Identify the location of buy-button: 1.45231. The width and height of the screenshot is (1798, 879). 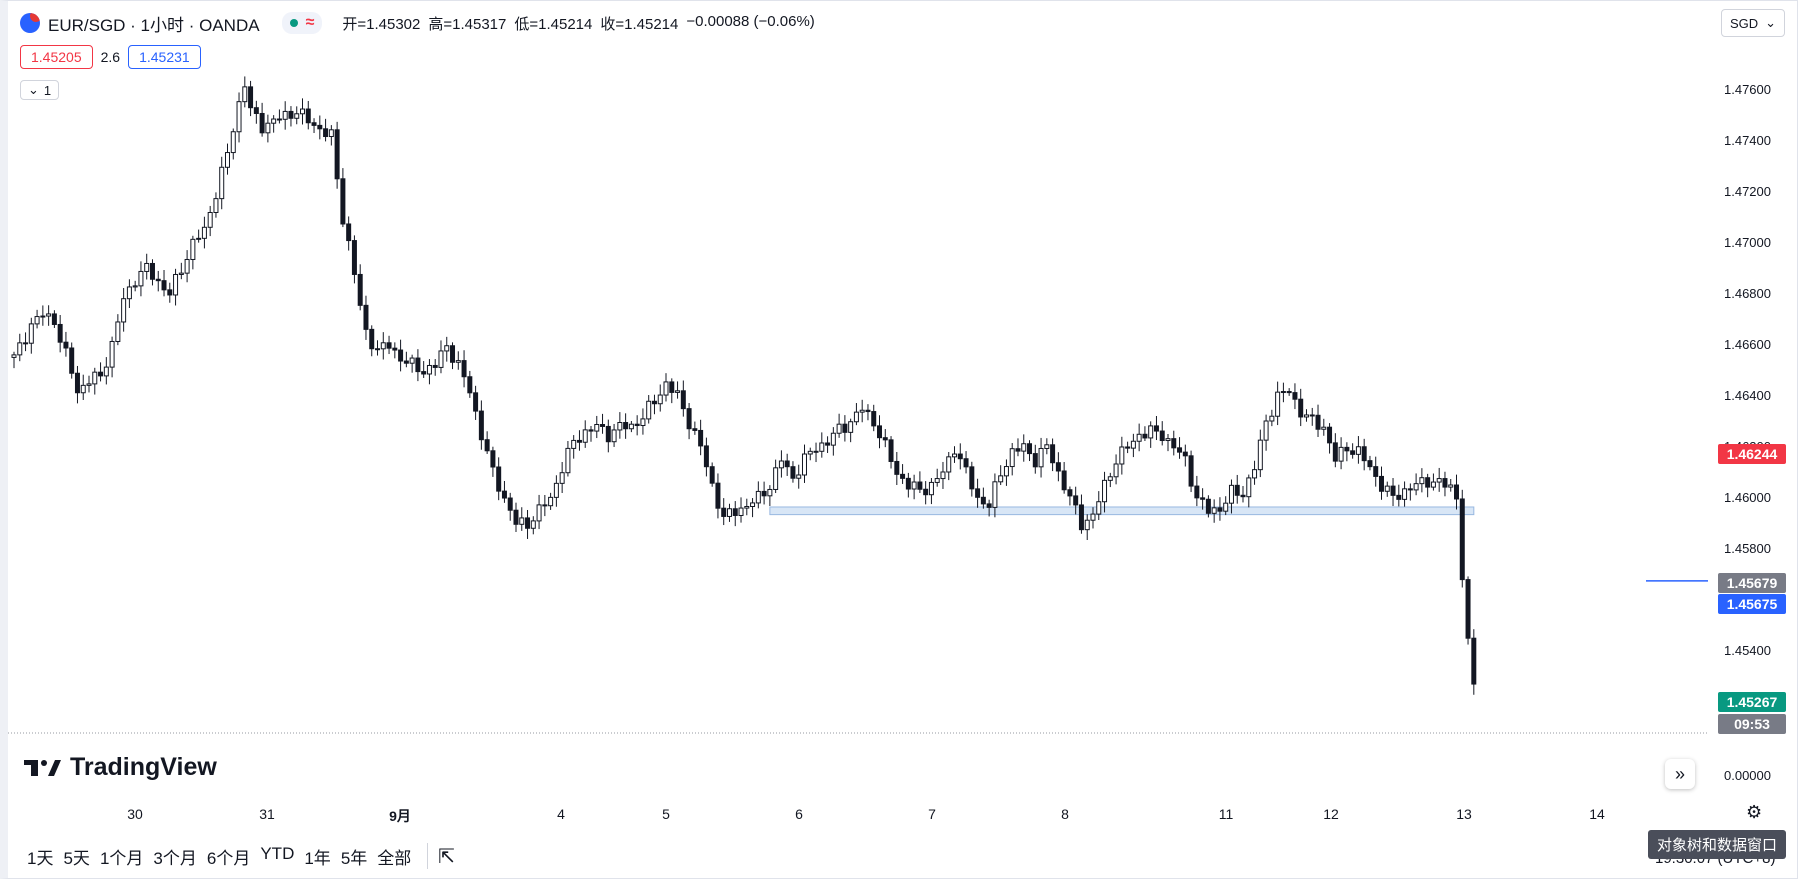
(164, 57).